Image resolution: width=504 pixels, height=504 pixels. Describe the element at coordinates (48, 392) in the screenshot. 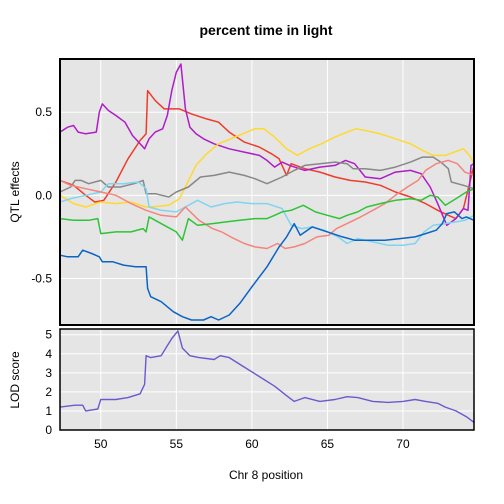

I see `y-tick-label: 2` at that location.